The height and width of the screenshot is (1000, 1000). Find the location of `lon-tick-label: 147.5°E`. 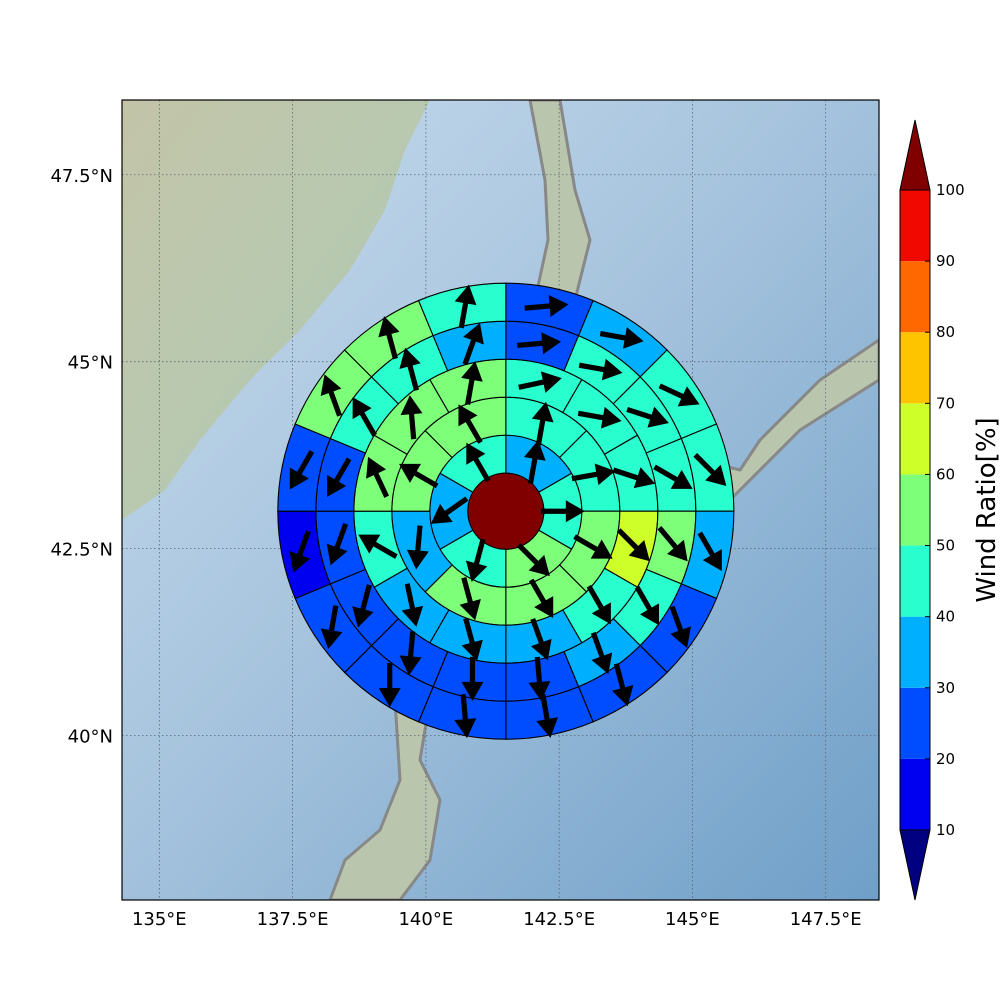

lon-tick-label: 147.5°E is located at coordinates (826, 919).